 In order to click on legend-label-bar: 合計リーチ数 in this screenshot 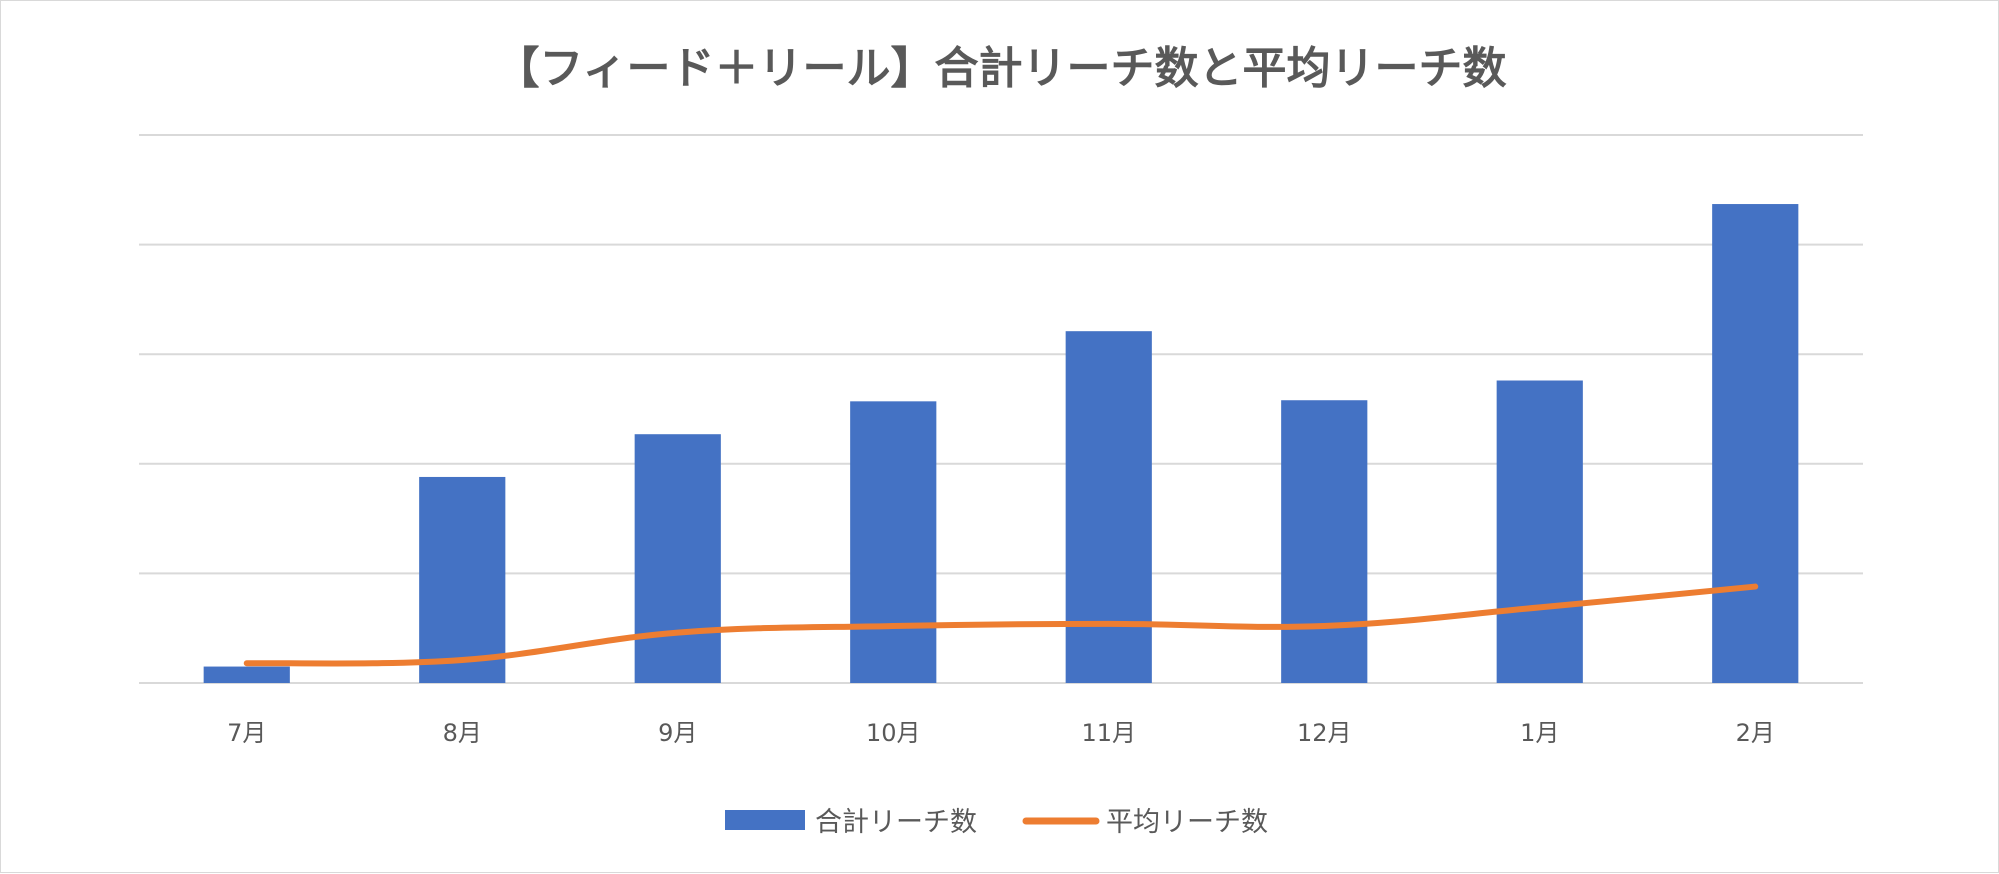, I will do `click(896, 822)`.